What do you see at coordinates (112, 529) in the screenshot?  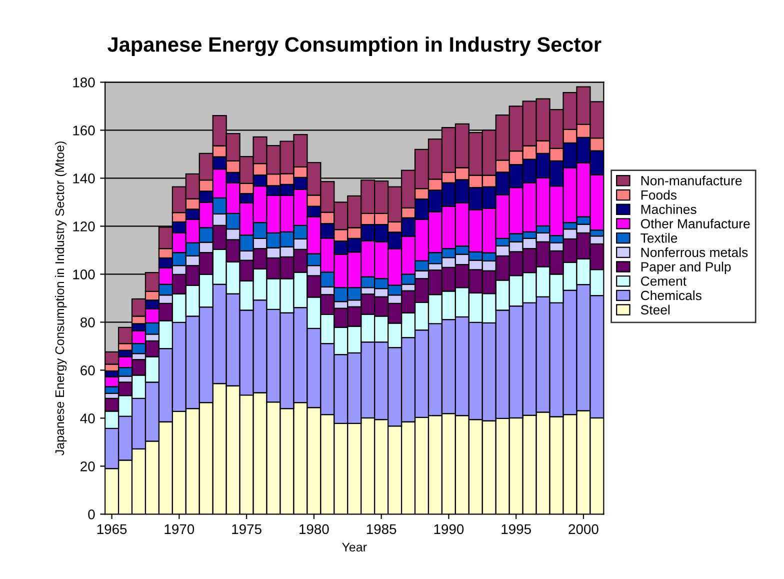 I see `x-tick-label: 1965` at bounding box center [112, 529].